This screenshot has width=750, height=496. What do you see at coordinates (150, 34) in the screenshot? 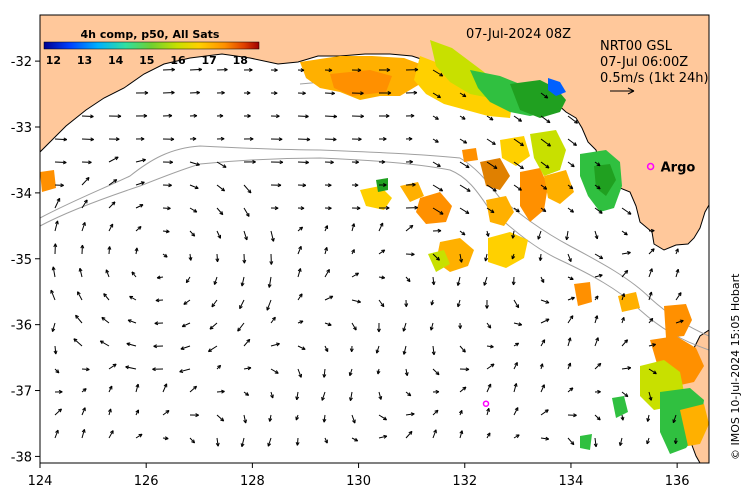
I see `colorbar-title: 4h comp, p50, All Sats` at bounding box center [150, 34].